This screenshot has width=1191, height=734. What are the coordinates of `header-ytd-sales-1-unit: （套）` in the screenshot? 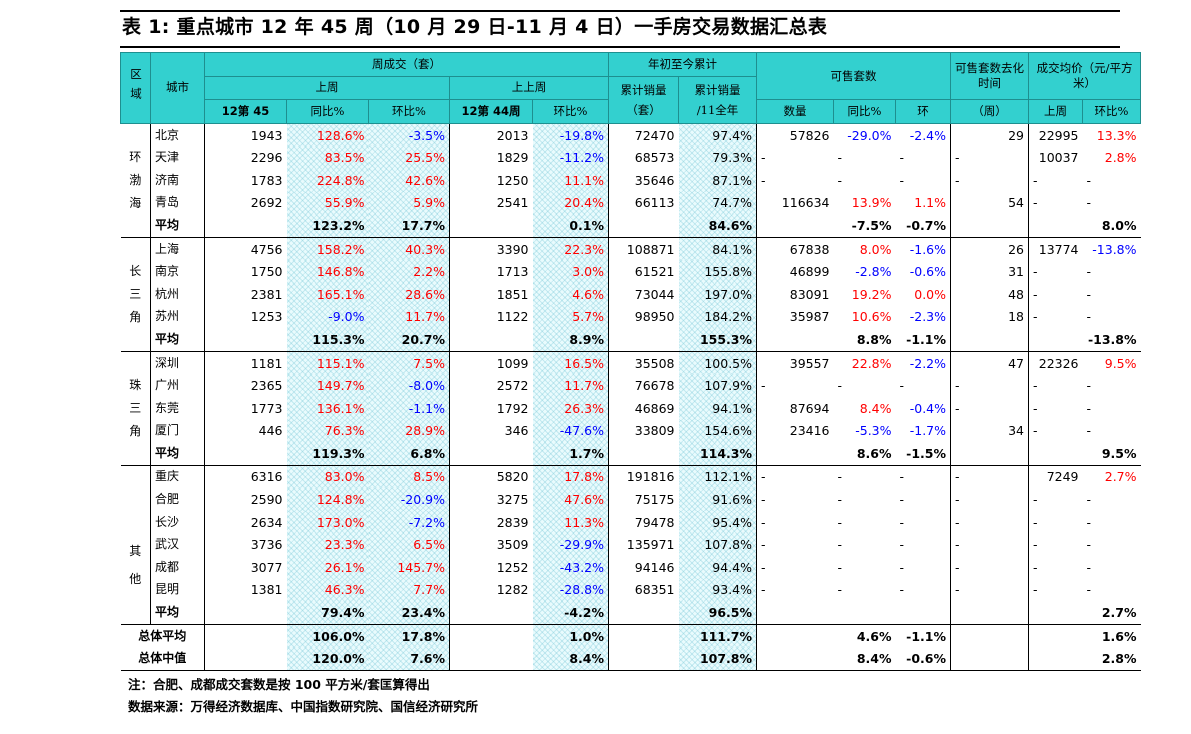 It's located at (643, 109).